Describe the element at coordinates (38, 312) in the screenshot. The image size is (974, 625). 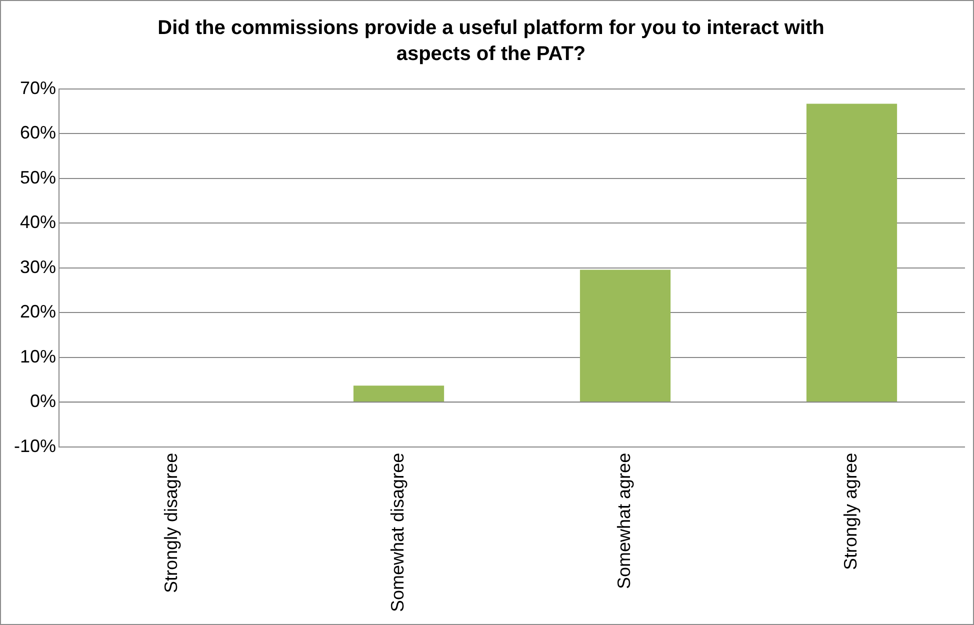
I see `y-tick-label: 20%` at that location.